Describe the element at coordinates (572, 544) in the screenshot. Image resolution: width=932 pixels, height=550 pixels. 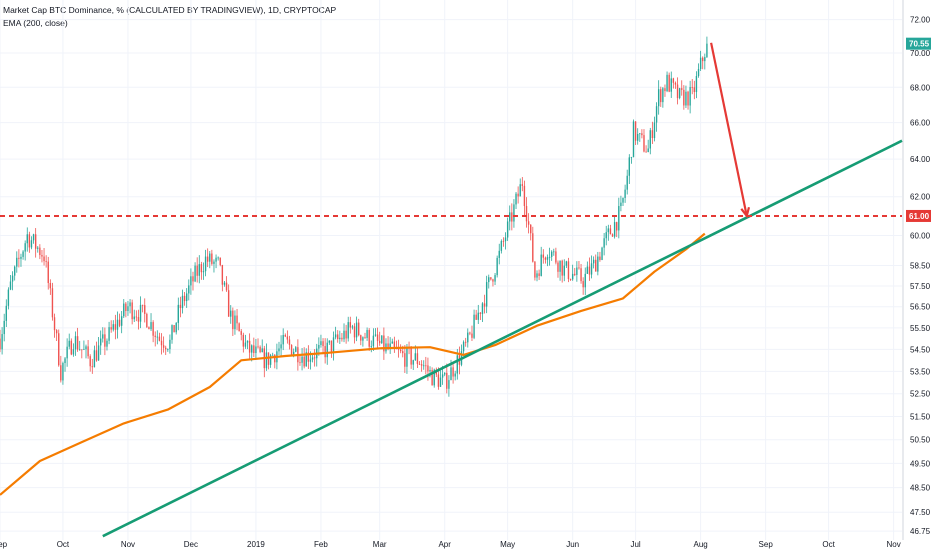
I see `x-tick-label: Jun` at that location.